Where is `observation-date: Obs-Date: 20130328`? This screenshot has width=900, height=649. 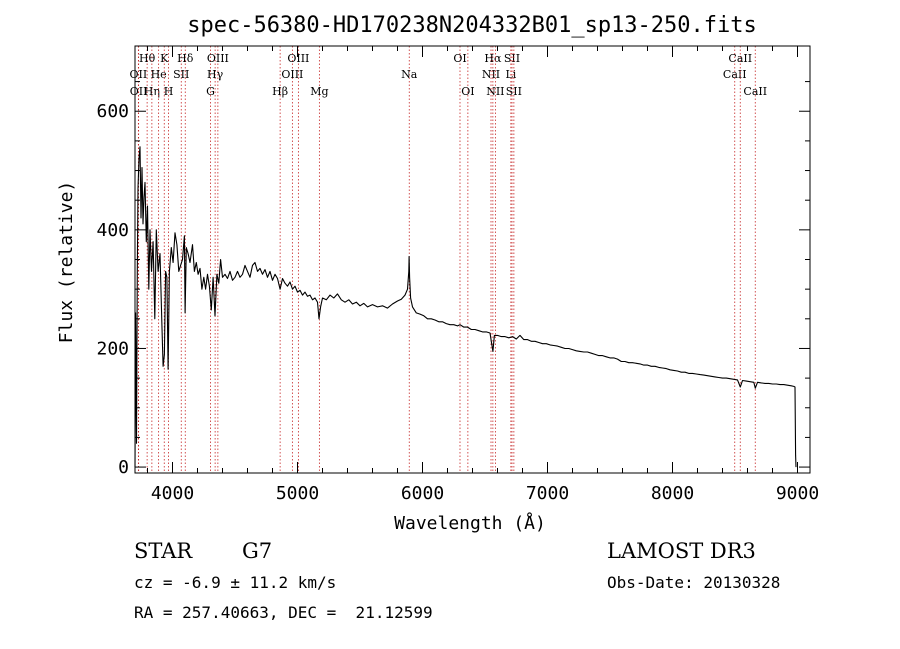
observation-date: Obs-Date: 20130328 is located at coordinates (694, 582).